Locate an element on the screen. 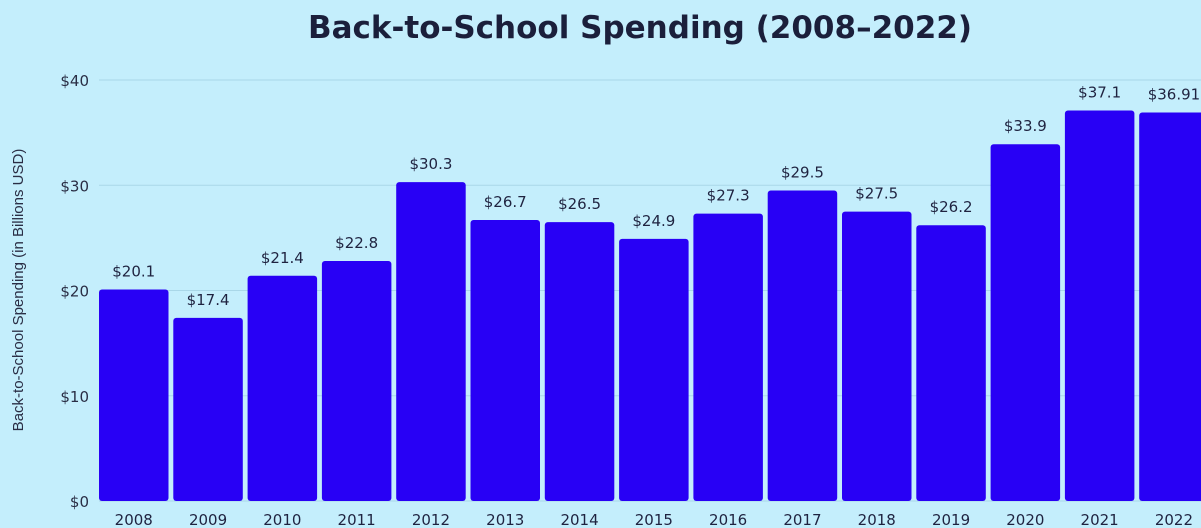  data-label-2012: $30.3 is located at coordinates (430, 164).